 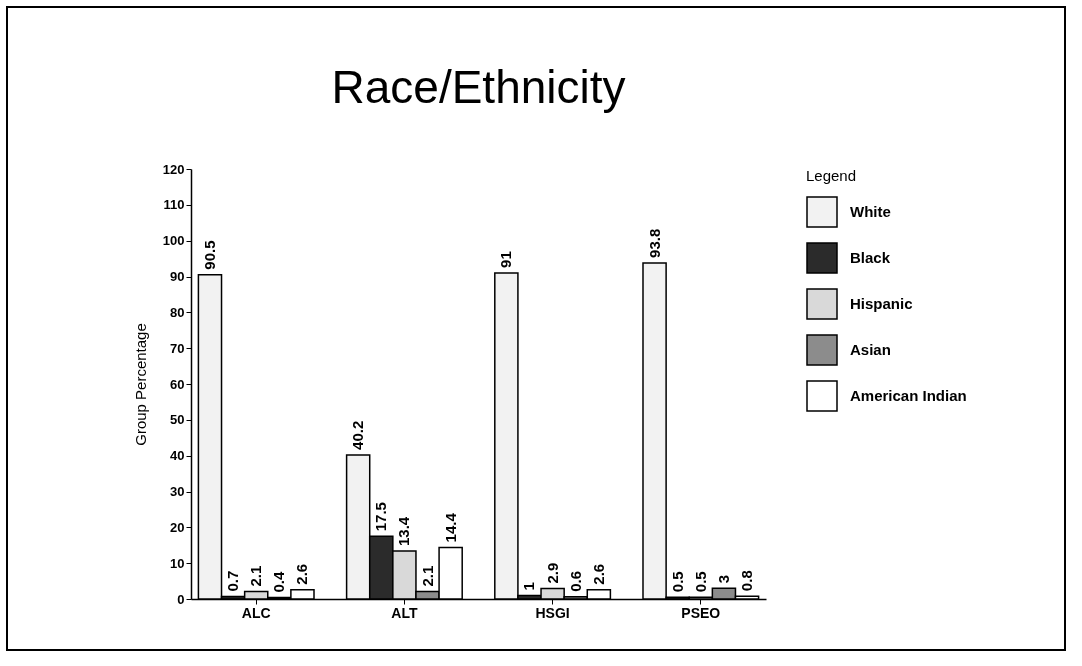 I want to click on y-tick-label: 60, so click(x=177, y=384).